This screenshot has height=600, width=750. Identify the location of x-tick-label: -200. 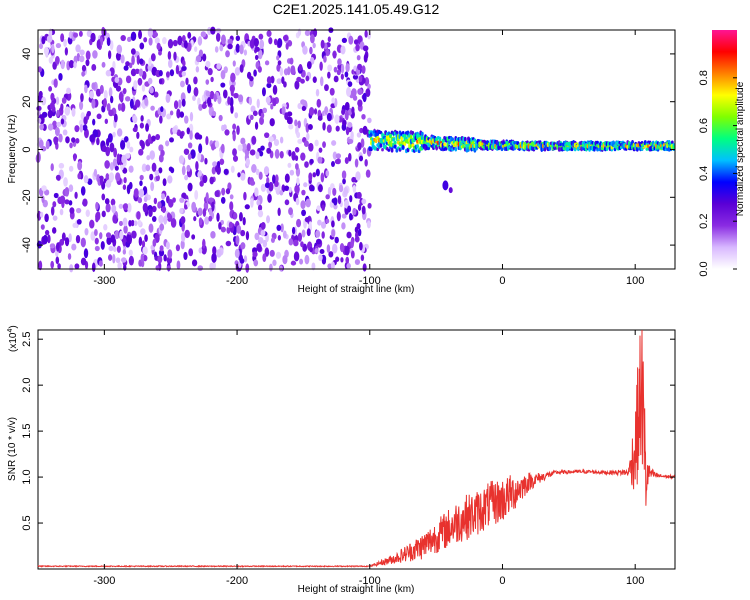
(237, 281).